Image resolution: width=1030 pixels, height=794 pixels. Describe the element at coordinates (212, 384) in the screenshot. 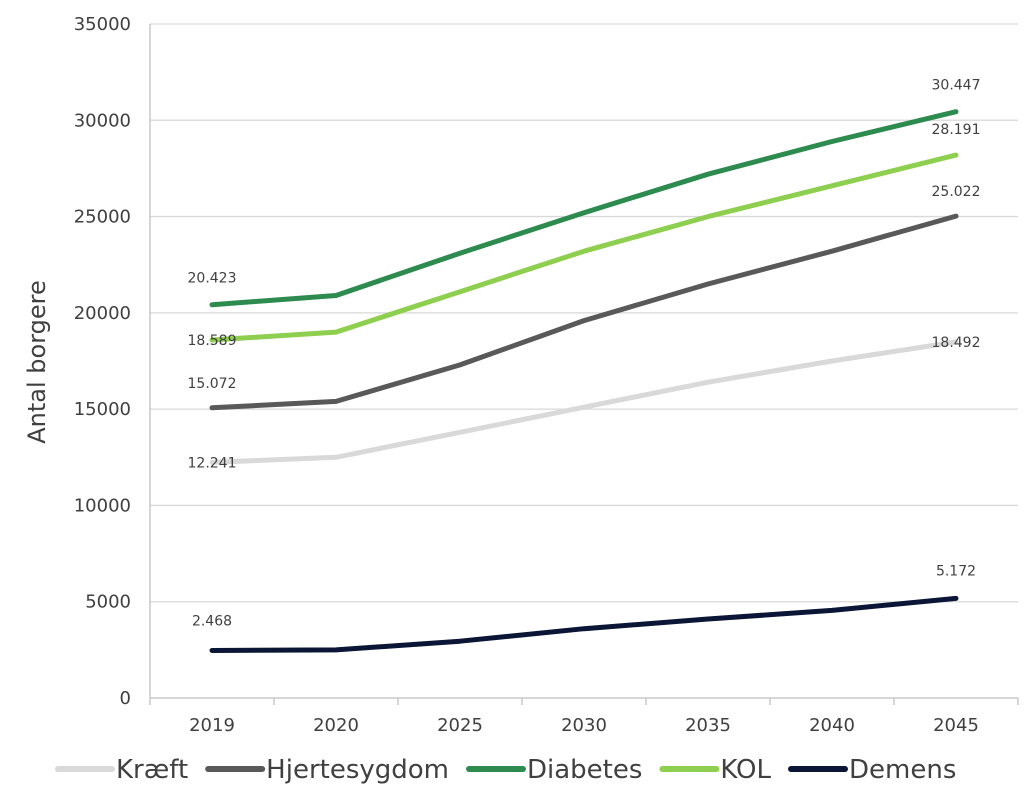

I see `data-label: 15.072` at that location.